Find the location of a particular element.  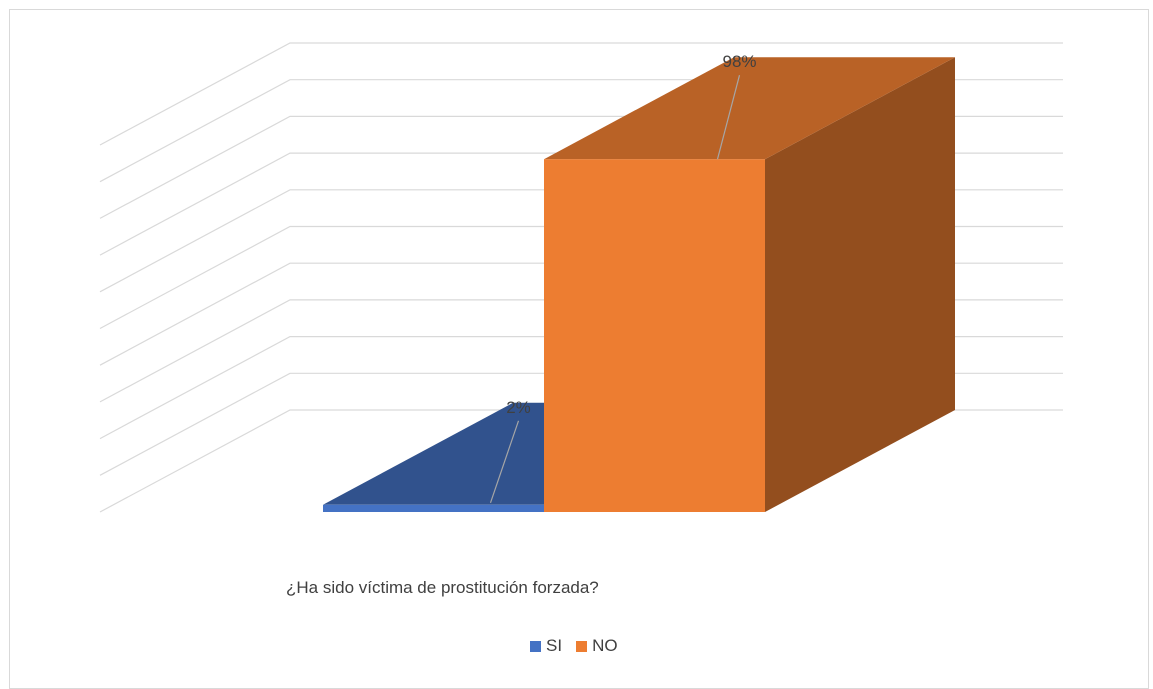

legend-label-no: NO is located at coordinates (605, 645).